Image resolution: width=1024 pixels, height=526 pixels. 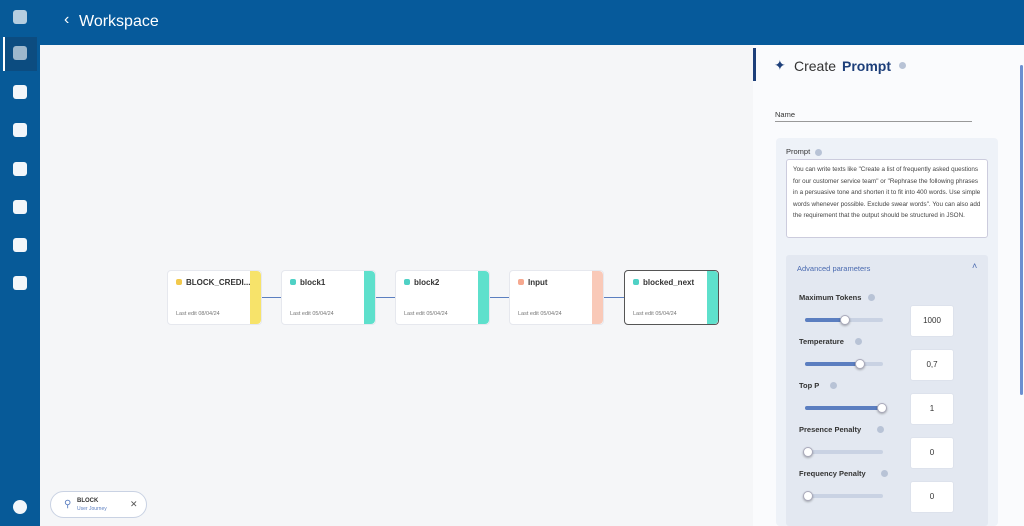 What do you see at coordinates (134, 504) in the screenshot?
I see `chip-close: ✕` at bounding box center [134, 504].